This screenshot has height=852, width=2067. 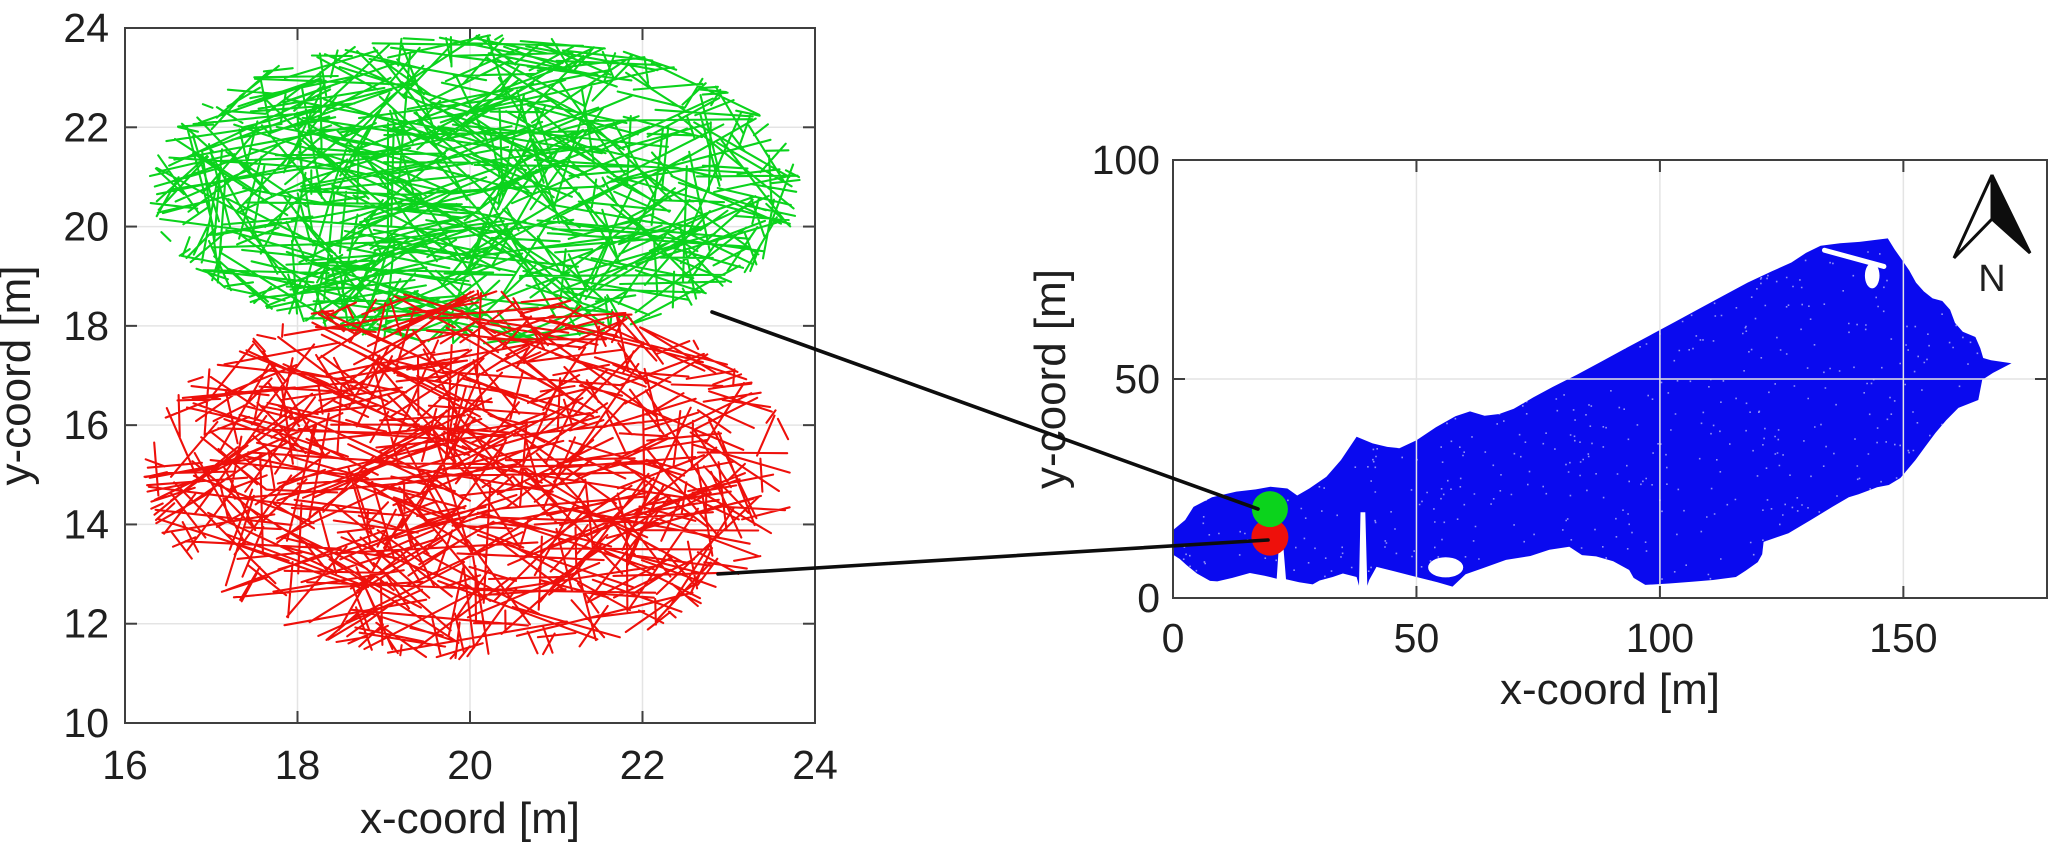 I want to click on tick-label-y-22: 22, so click(x=86, y=127).